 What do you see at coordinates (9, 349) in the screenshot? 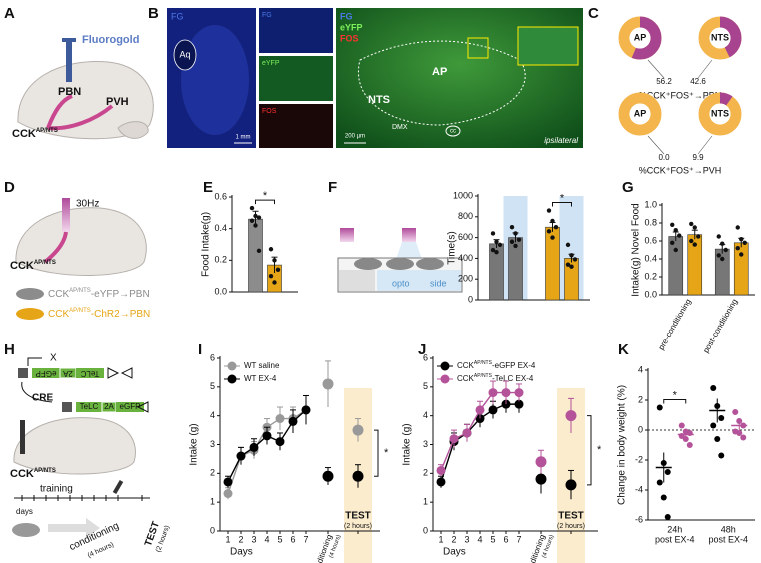
I see `panel-label: H` at bounding box center [9, 349].